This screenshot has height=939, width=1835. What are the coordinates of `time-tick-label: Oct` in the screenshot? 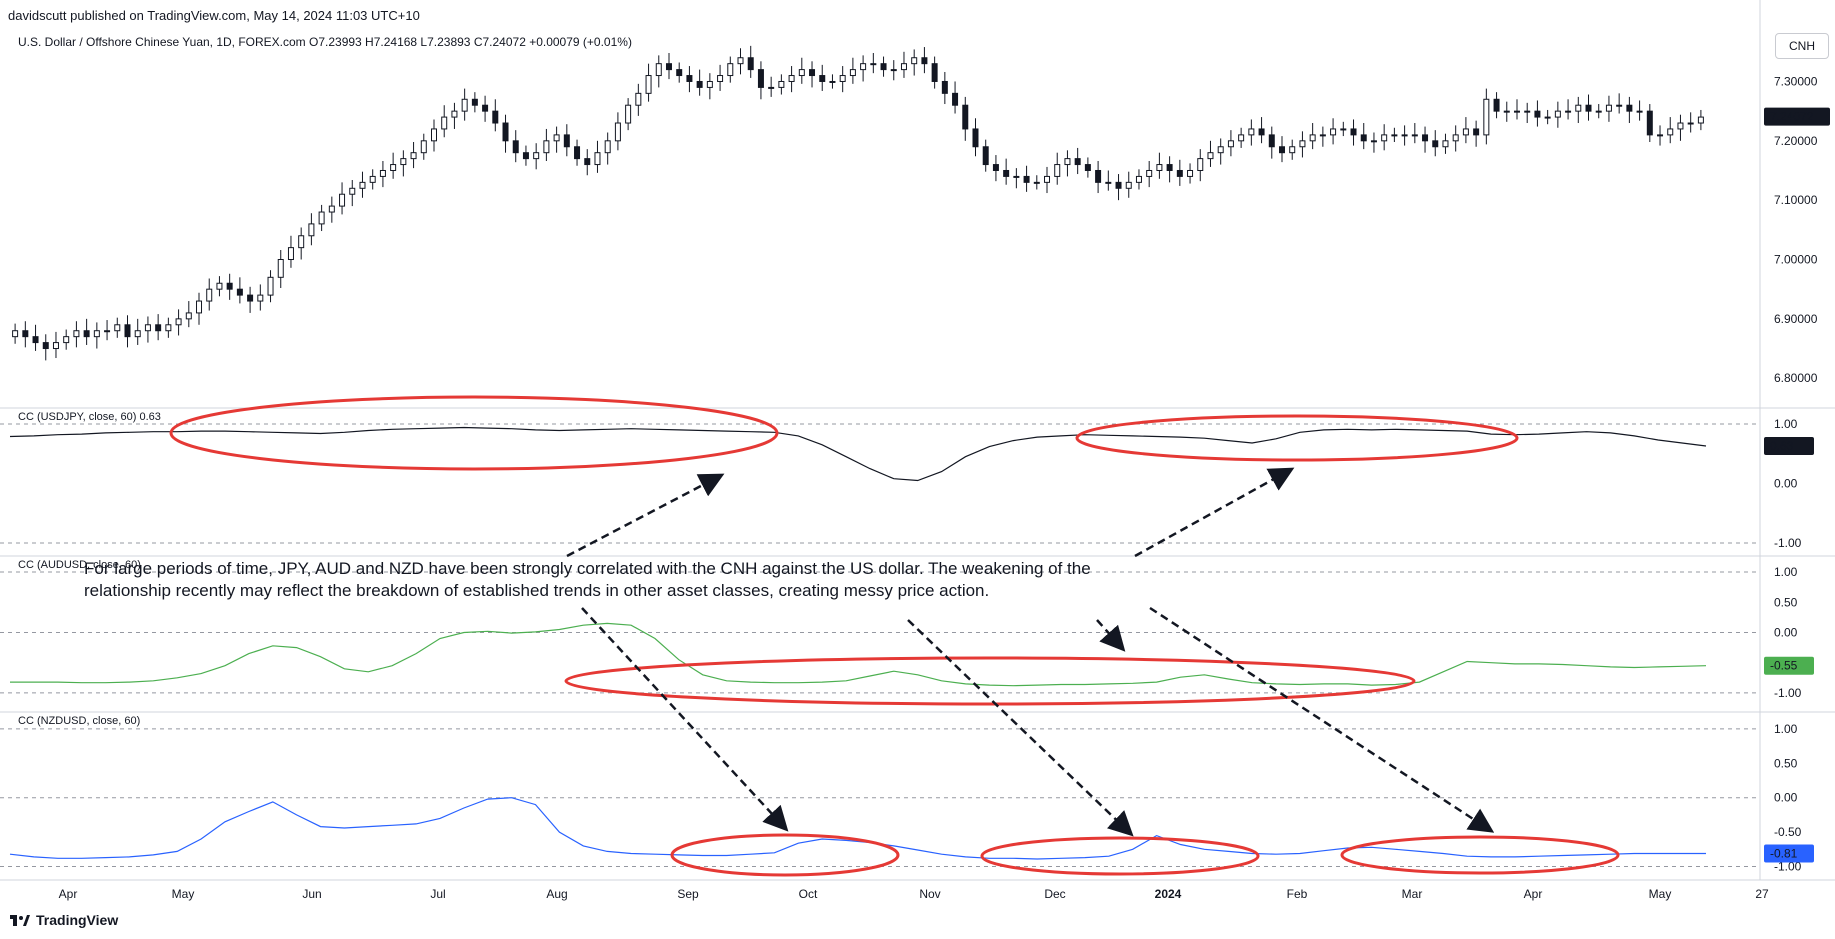 It's located at (808, 894).